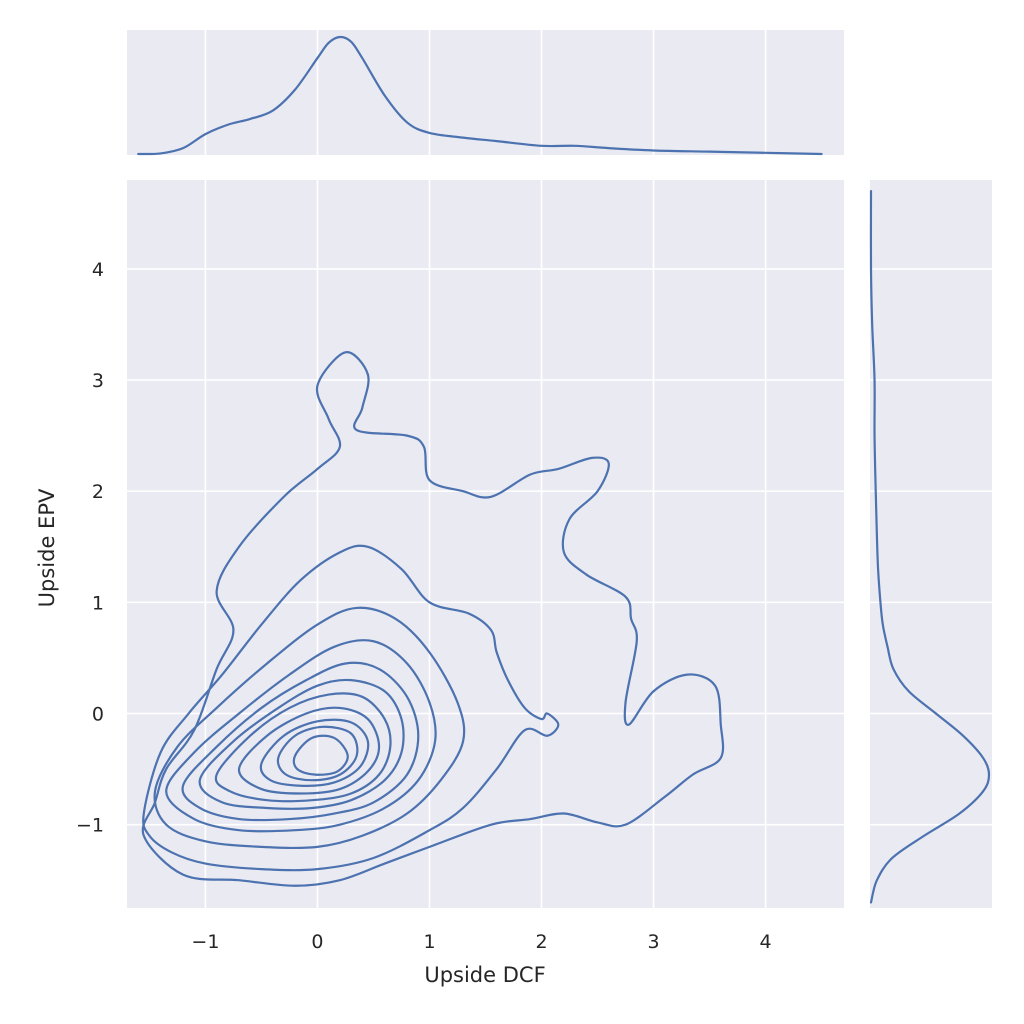 The image size is (1024, 1024). What do you see at coordinates (484, 975) in the screenshot?
I see `x-axis-label: Upside DCF` at bounding box center [484, 975].